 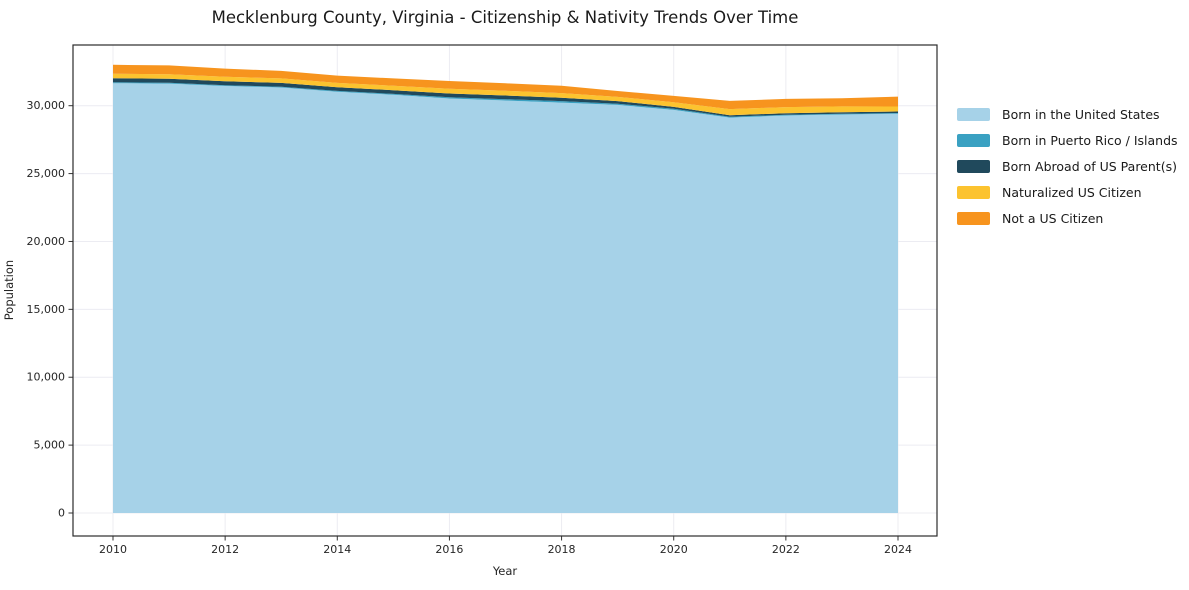 I want to click on legend-item: Born Abroad of US Parent(s), so click(x=1067, y=166).